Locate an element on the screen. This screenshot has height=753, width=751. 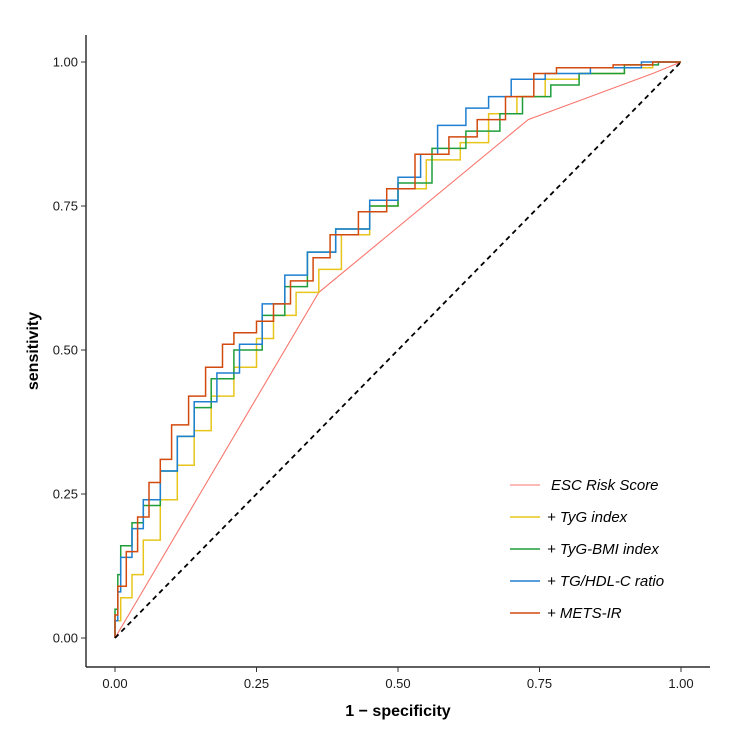
y-ticks: 0.00 0.25 0.50 0.75 1.00 is located at coordinates (69, 350).